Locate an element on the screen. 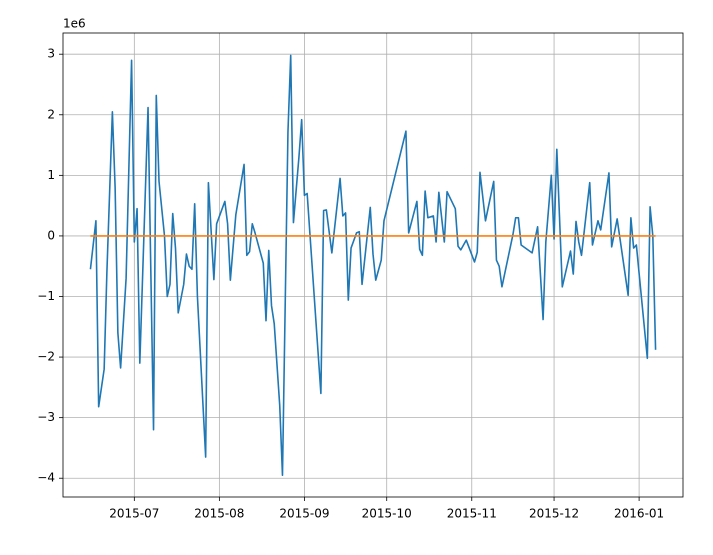 The height and width of the screenshot is (555, 713). y-tick-label: −2 is located at coordinates (46, 357).